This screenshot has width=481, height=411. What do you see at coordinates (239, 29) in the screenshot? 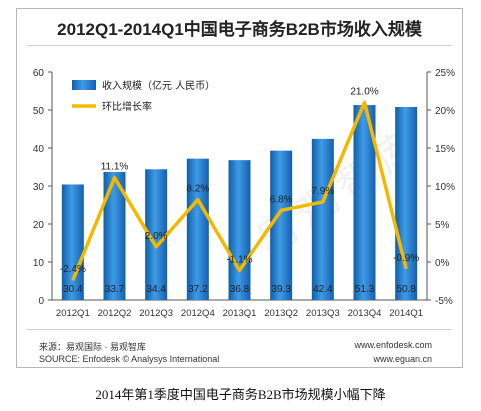
I see `chart-title: 2012Q1-2014Q1中国电子商务B2B市场收入规模` at bounding box center [239, 29].